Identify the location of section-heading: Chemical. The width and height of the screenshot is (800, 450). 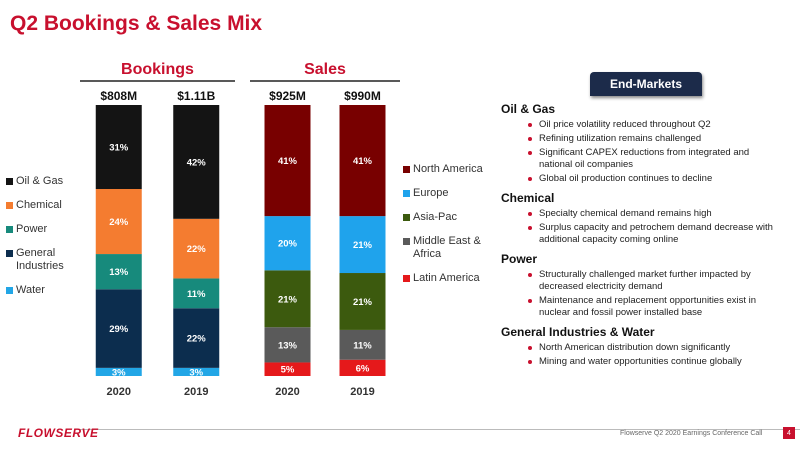
(528, 198).